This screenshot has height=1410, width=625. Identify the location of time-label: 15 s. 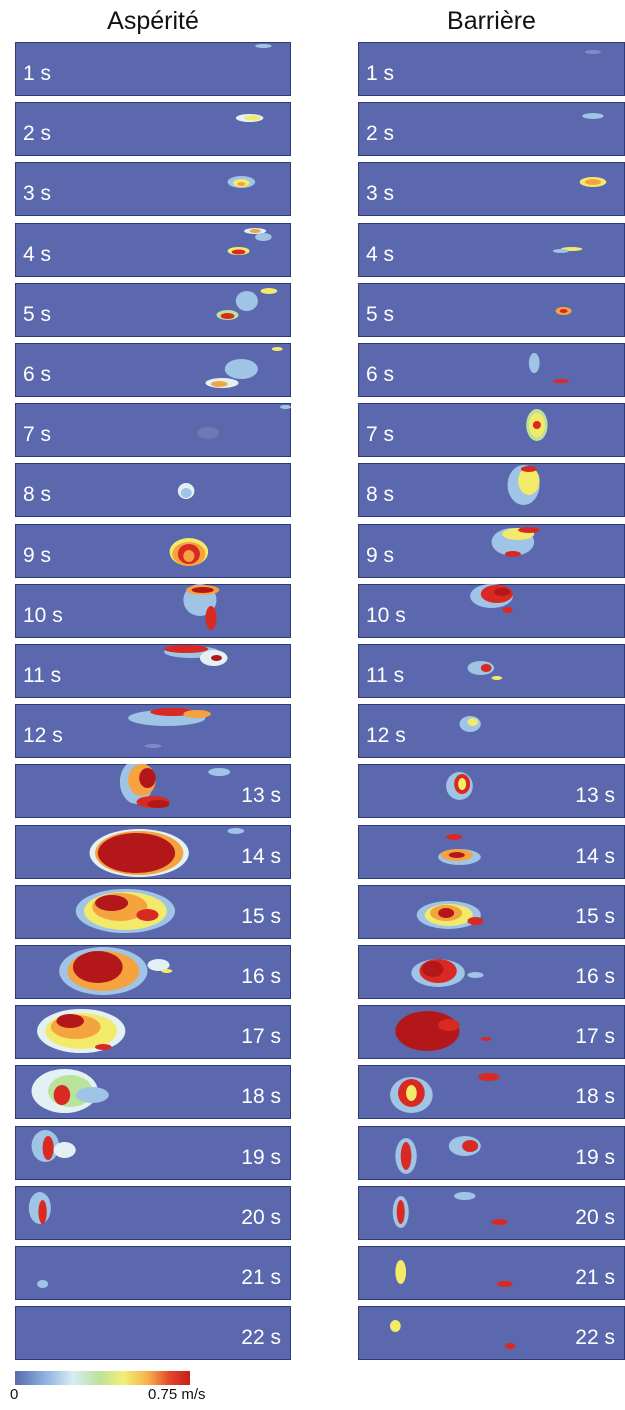
(595, 916).